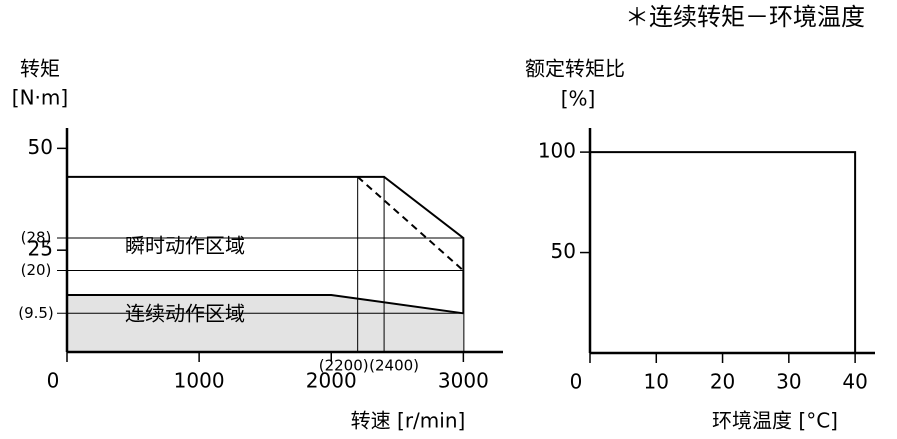 The width and height of the screenshot is (897, 439). I want to click on x-axis-title: 环境温度 [°C], so click(775, 421).